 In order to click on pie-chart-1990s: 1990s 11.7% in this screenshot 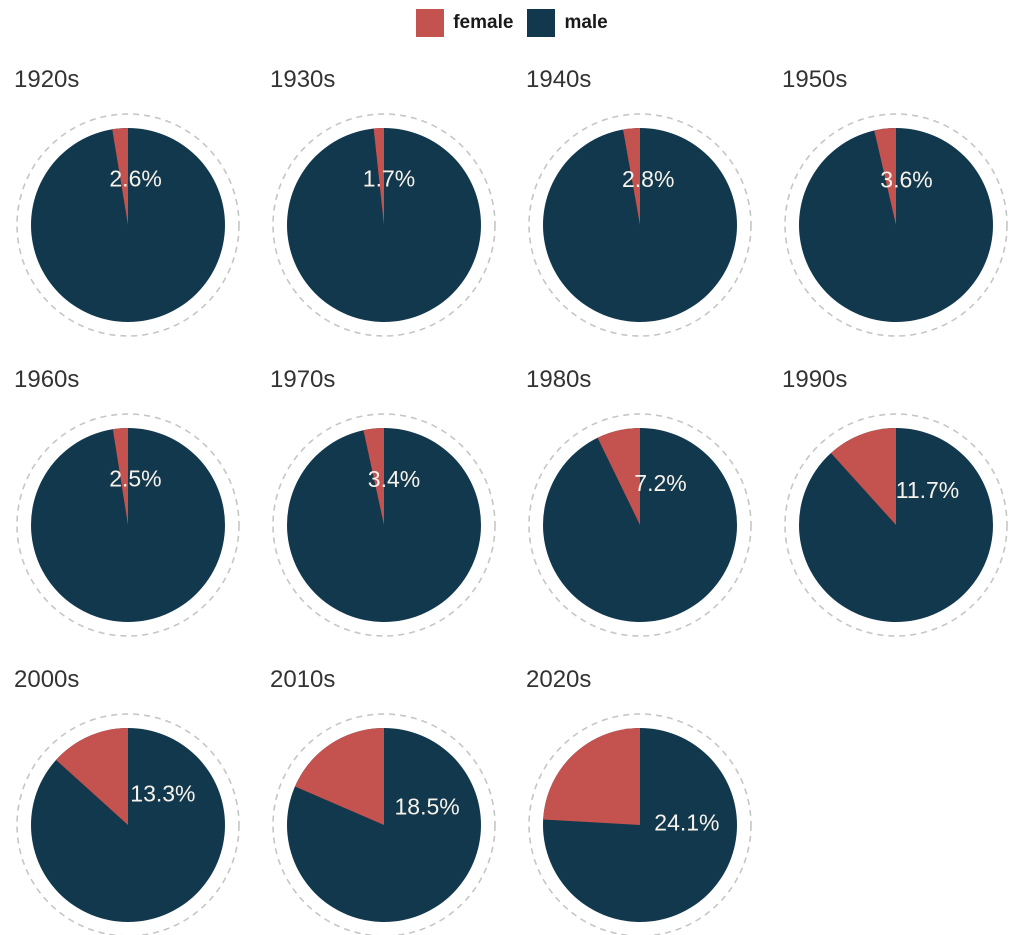, I will do `click(896, 496)`.